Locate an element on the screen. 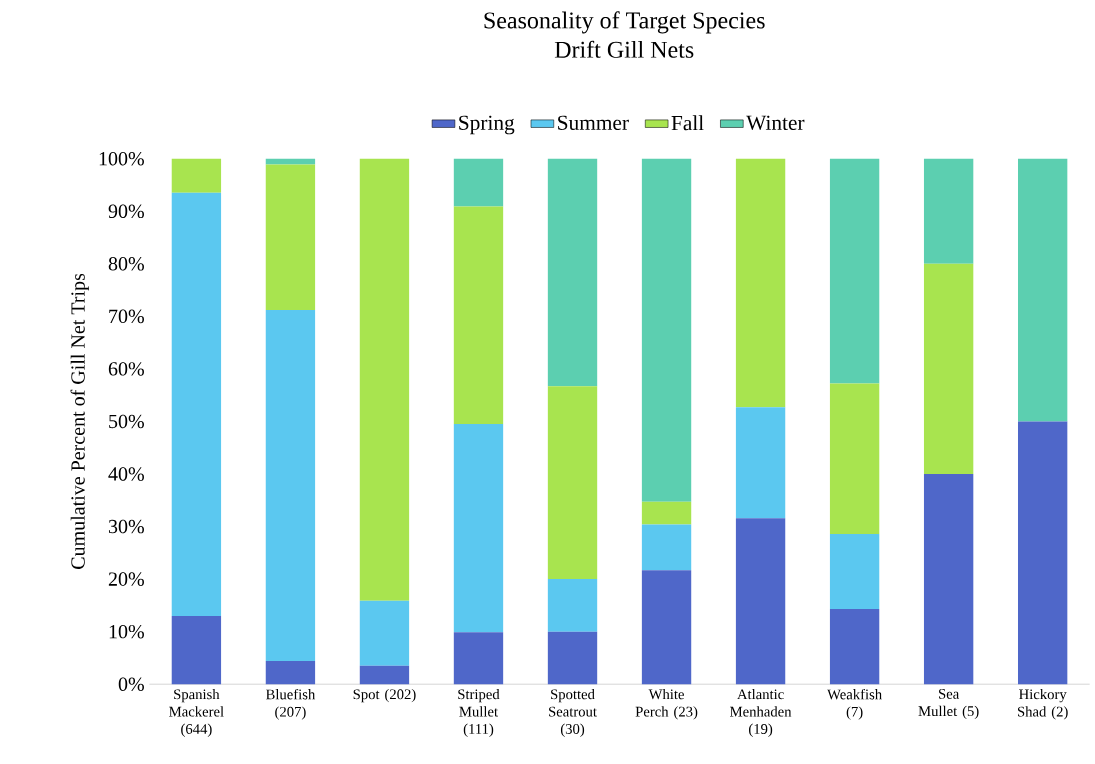  x-tick-label: Spotted Seatrout (30) is located at coordinates (573, 712).